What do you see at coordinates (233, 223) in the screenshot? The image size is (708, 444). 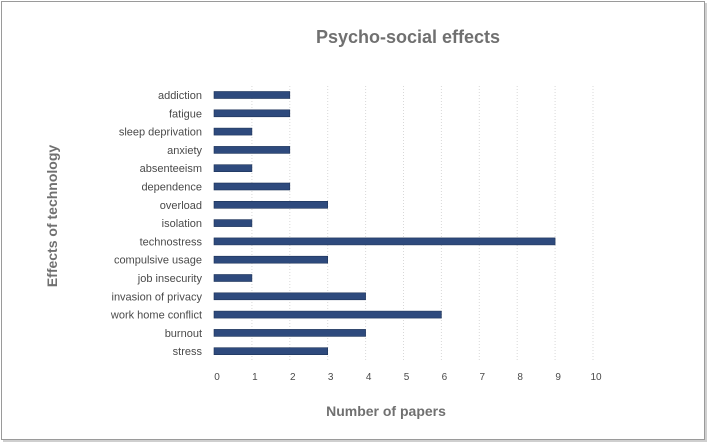 I see `bar-isolation` at bounding box center [233, 223].